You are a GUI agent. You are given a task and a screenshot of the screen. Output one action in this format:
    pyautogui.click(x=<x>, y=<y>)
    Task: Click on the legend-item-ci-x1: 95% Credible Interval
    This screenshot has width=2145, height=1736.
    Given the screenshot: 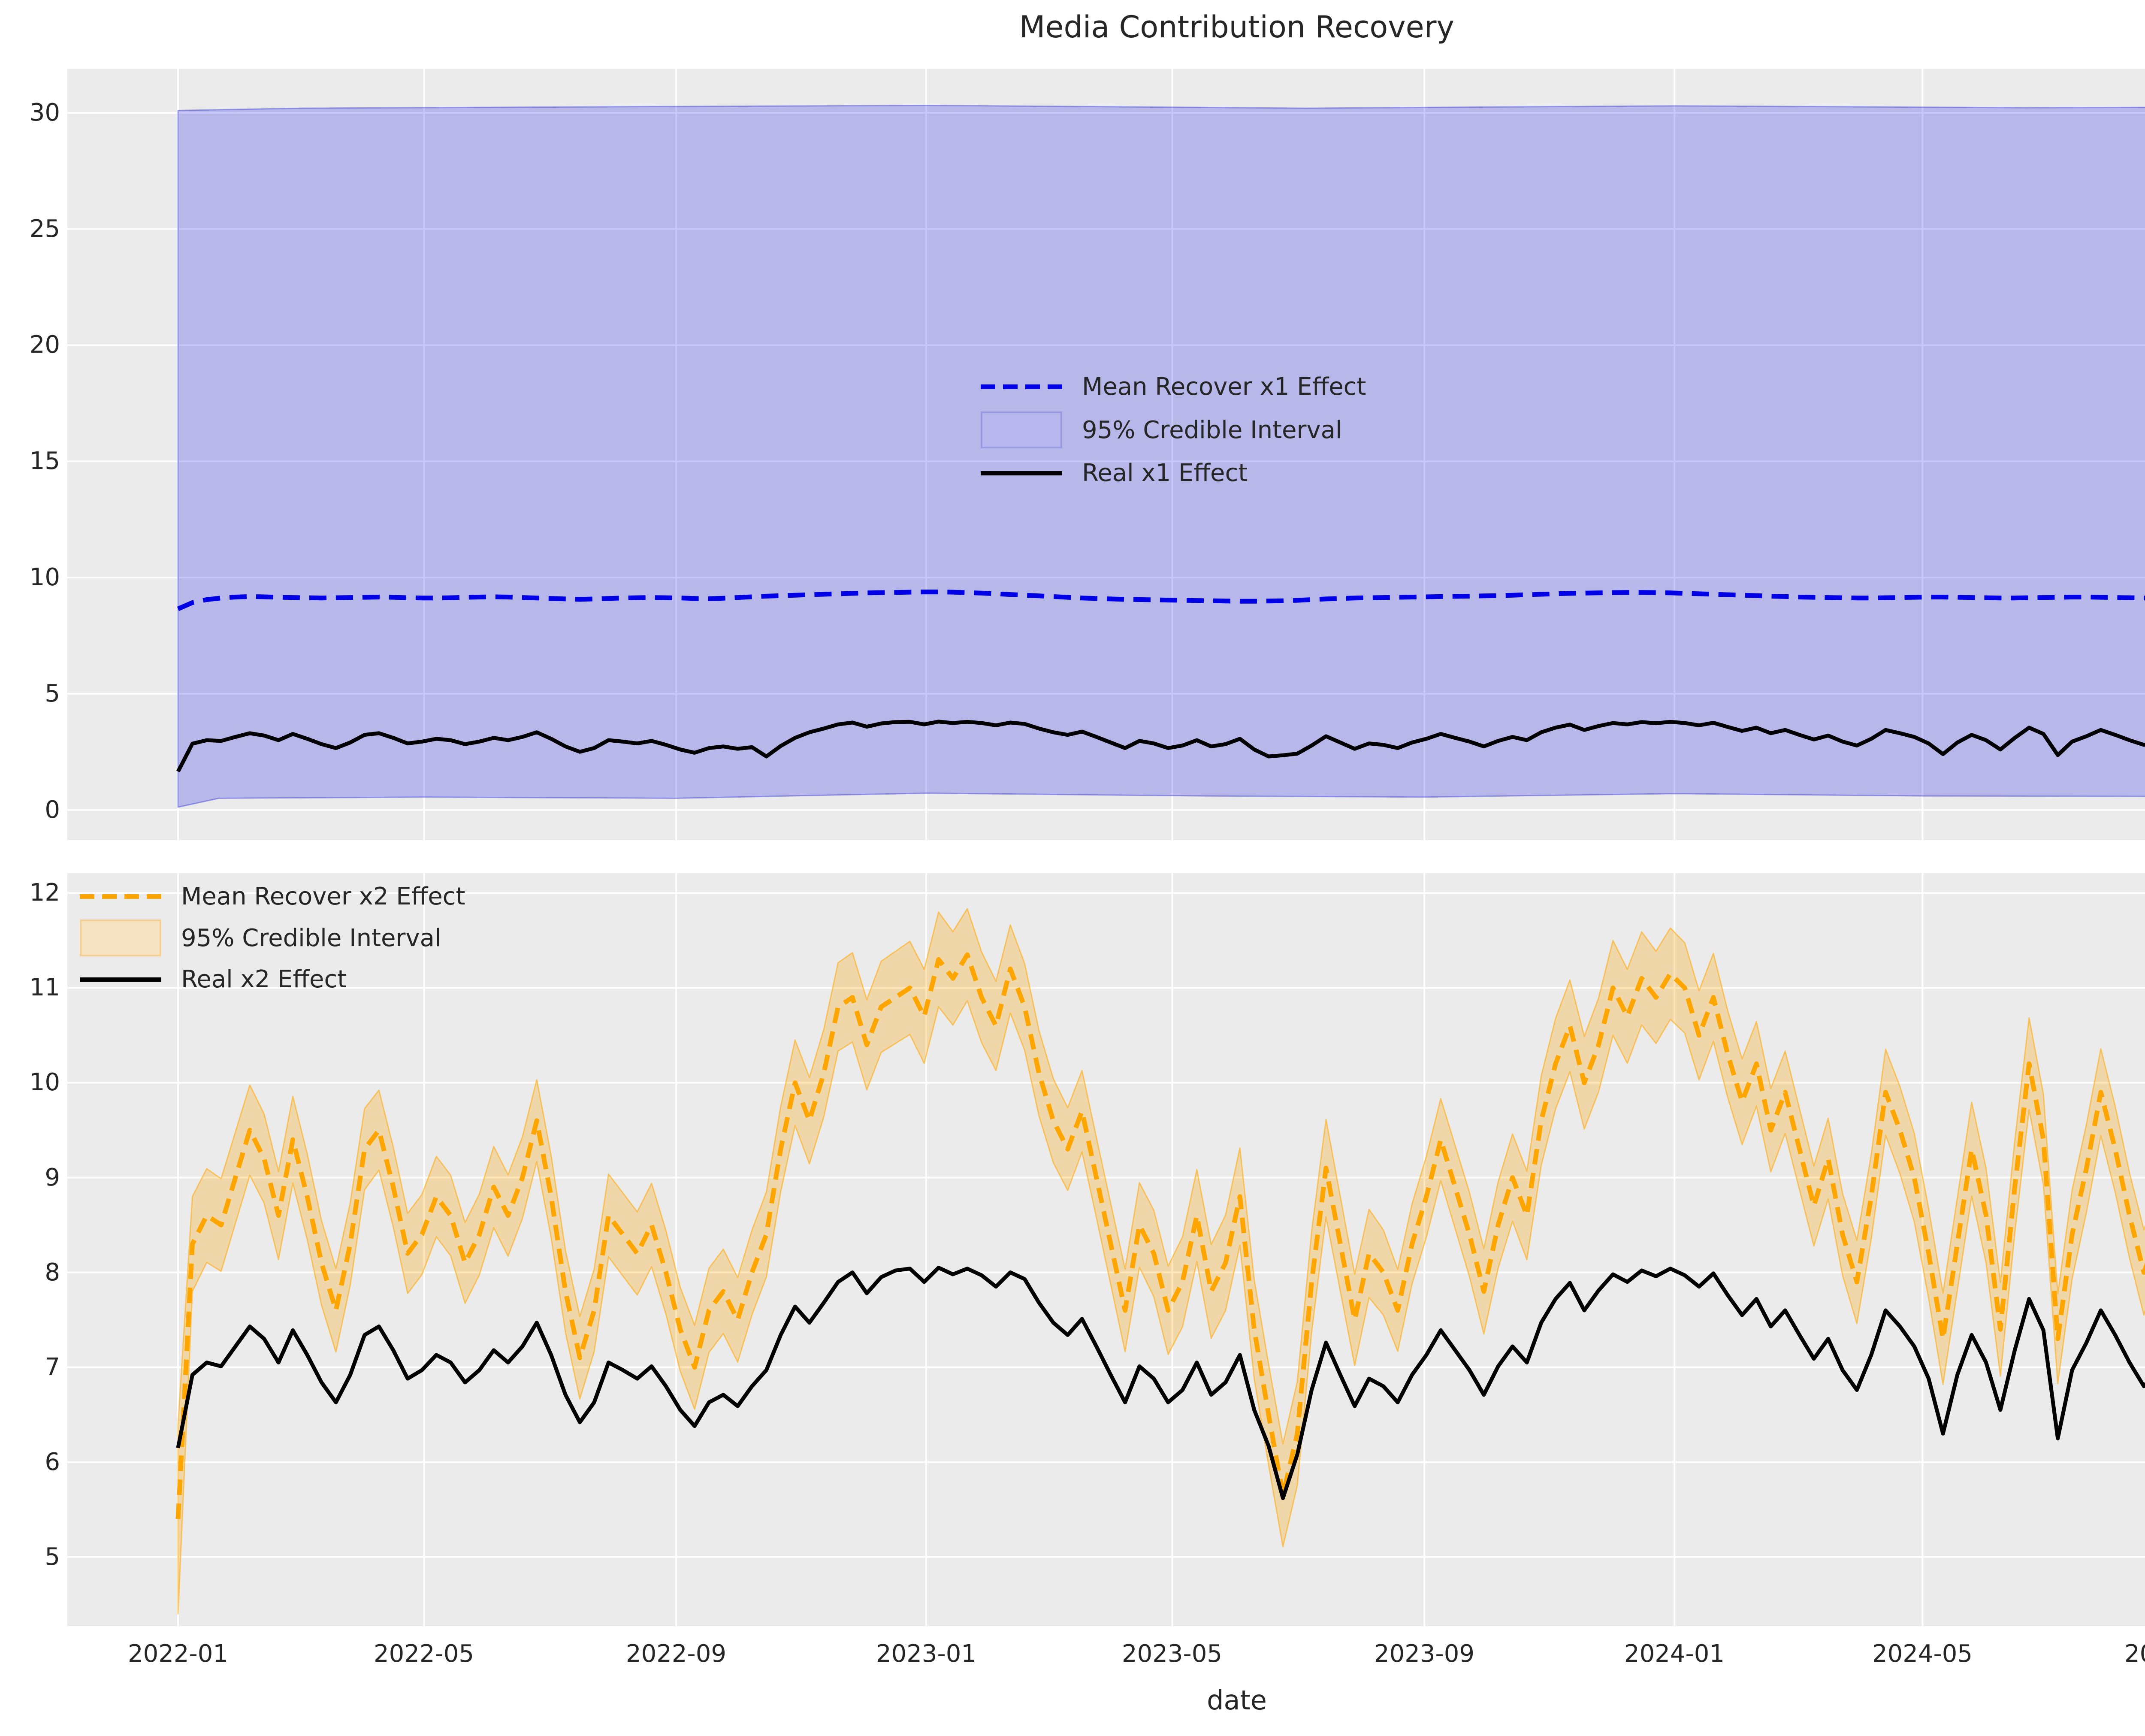 What is the action you would take?
    pyautogui.click(x=1173, y=430)
    